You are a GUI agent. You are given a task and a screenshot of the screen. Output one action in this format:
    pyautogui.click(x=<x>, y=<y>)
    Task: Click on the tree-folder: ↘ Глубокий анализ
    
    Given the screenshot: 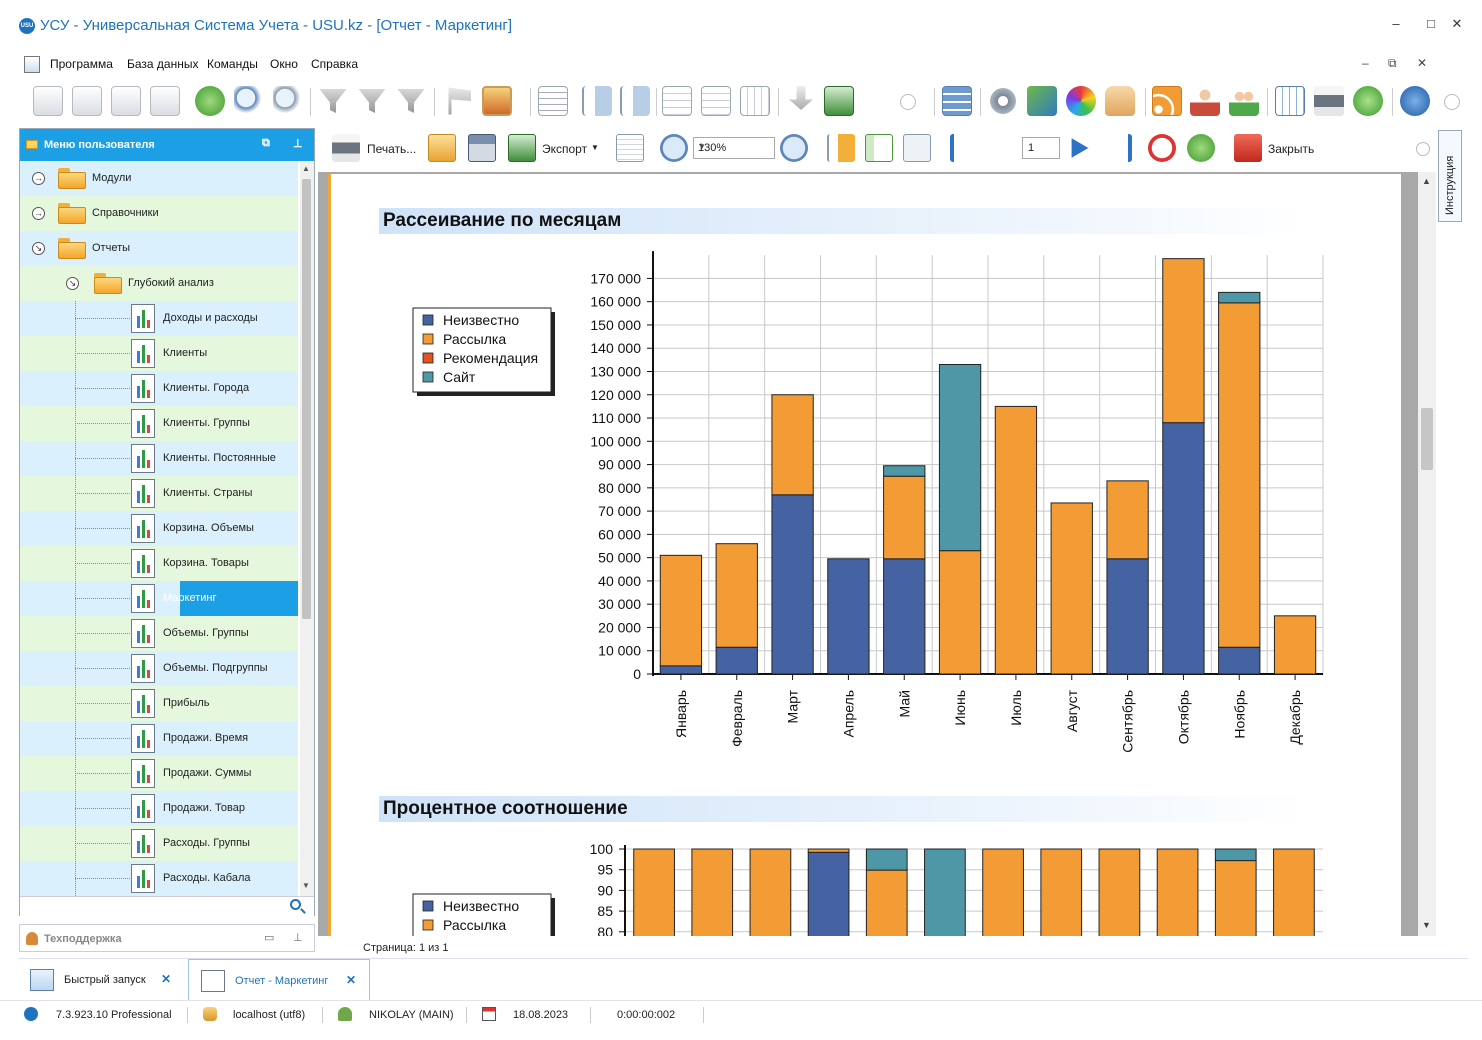 What is the action you would take?
    pyautogui.click(x=159, y=283)
    